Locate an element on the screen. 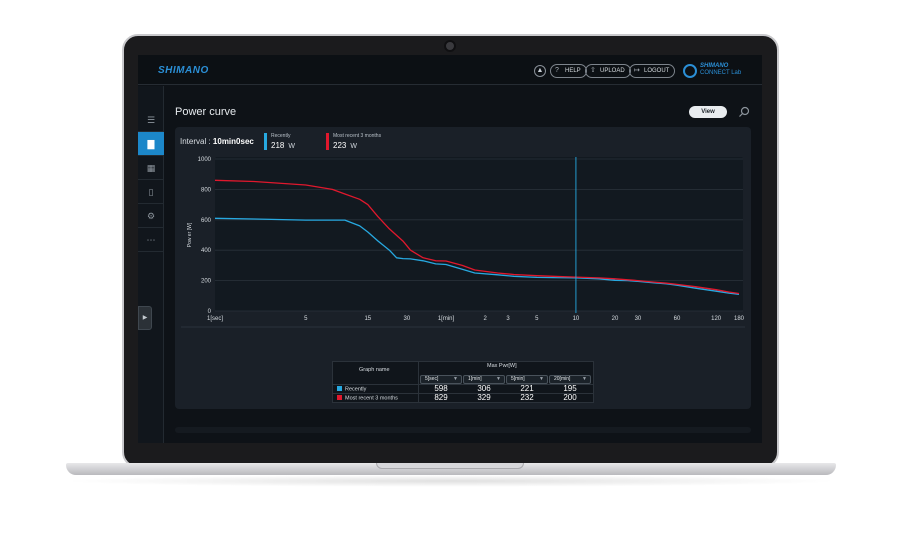  legend-recently: Recently 218 W is located at coordinates (279, 141).